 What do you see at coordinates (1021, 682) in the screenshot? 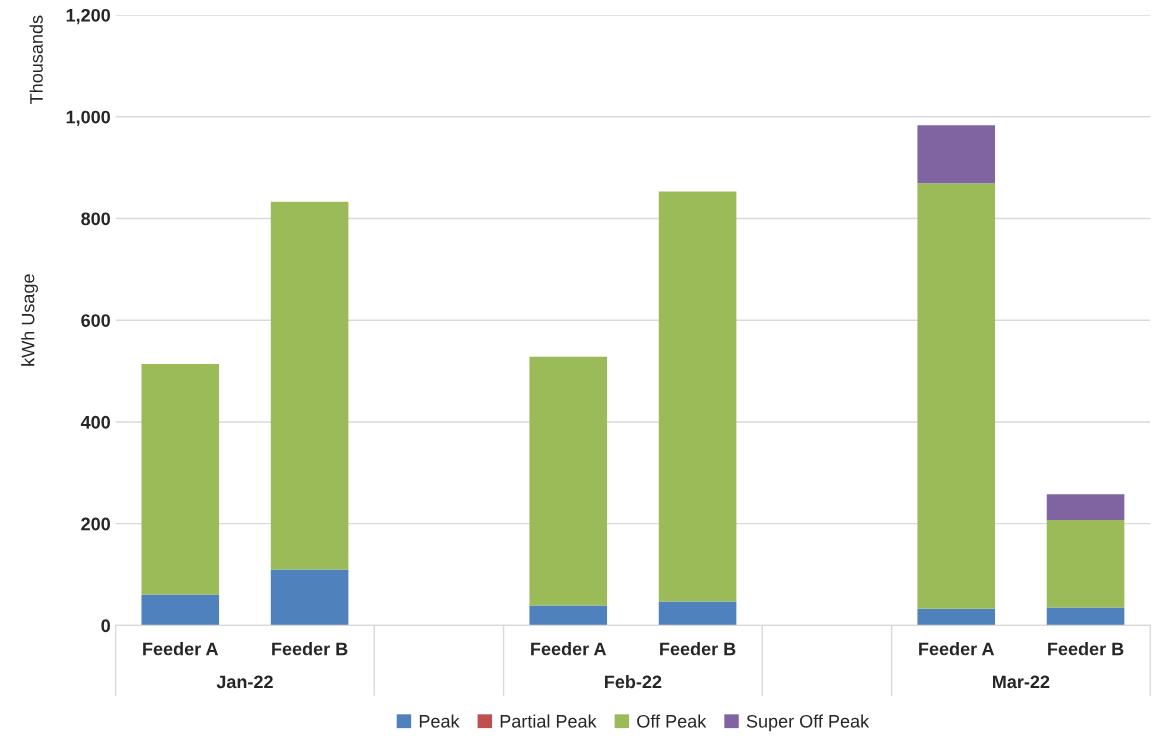
I see `text: Mar-22` at bounding box center [1021, 682].